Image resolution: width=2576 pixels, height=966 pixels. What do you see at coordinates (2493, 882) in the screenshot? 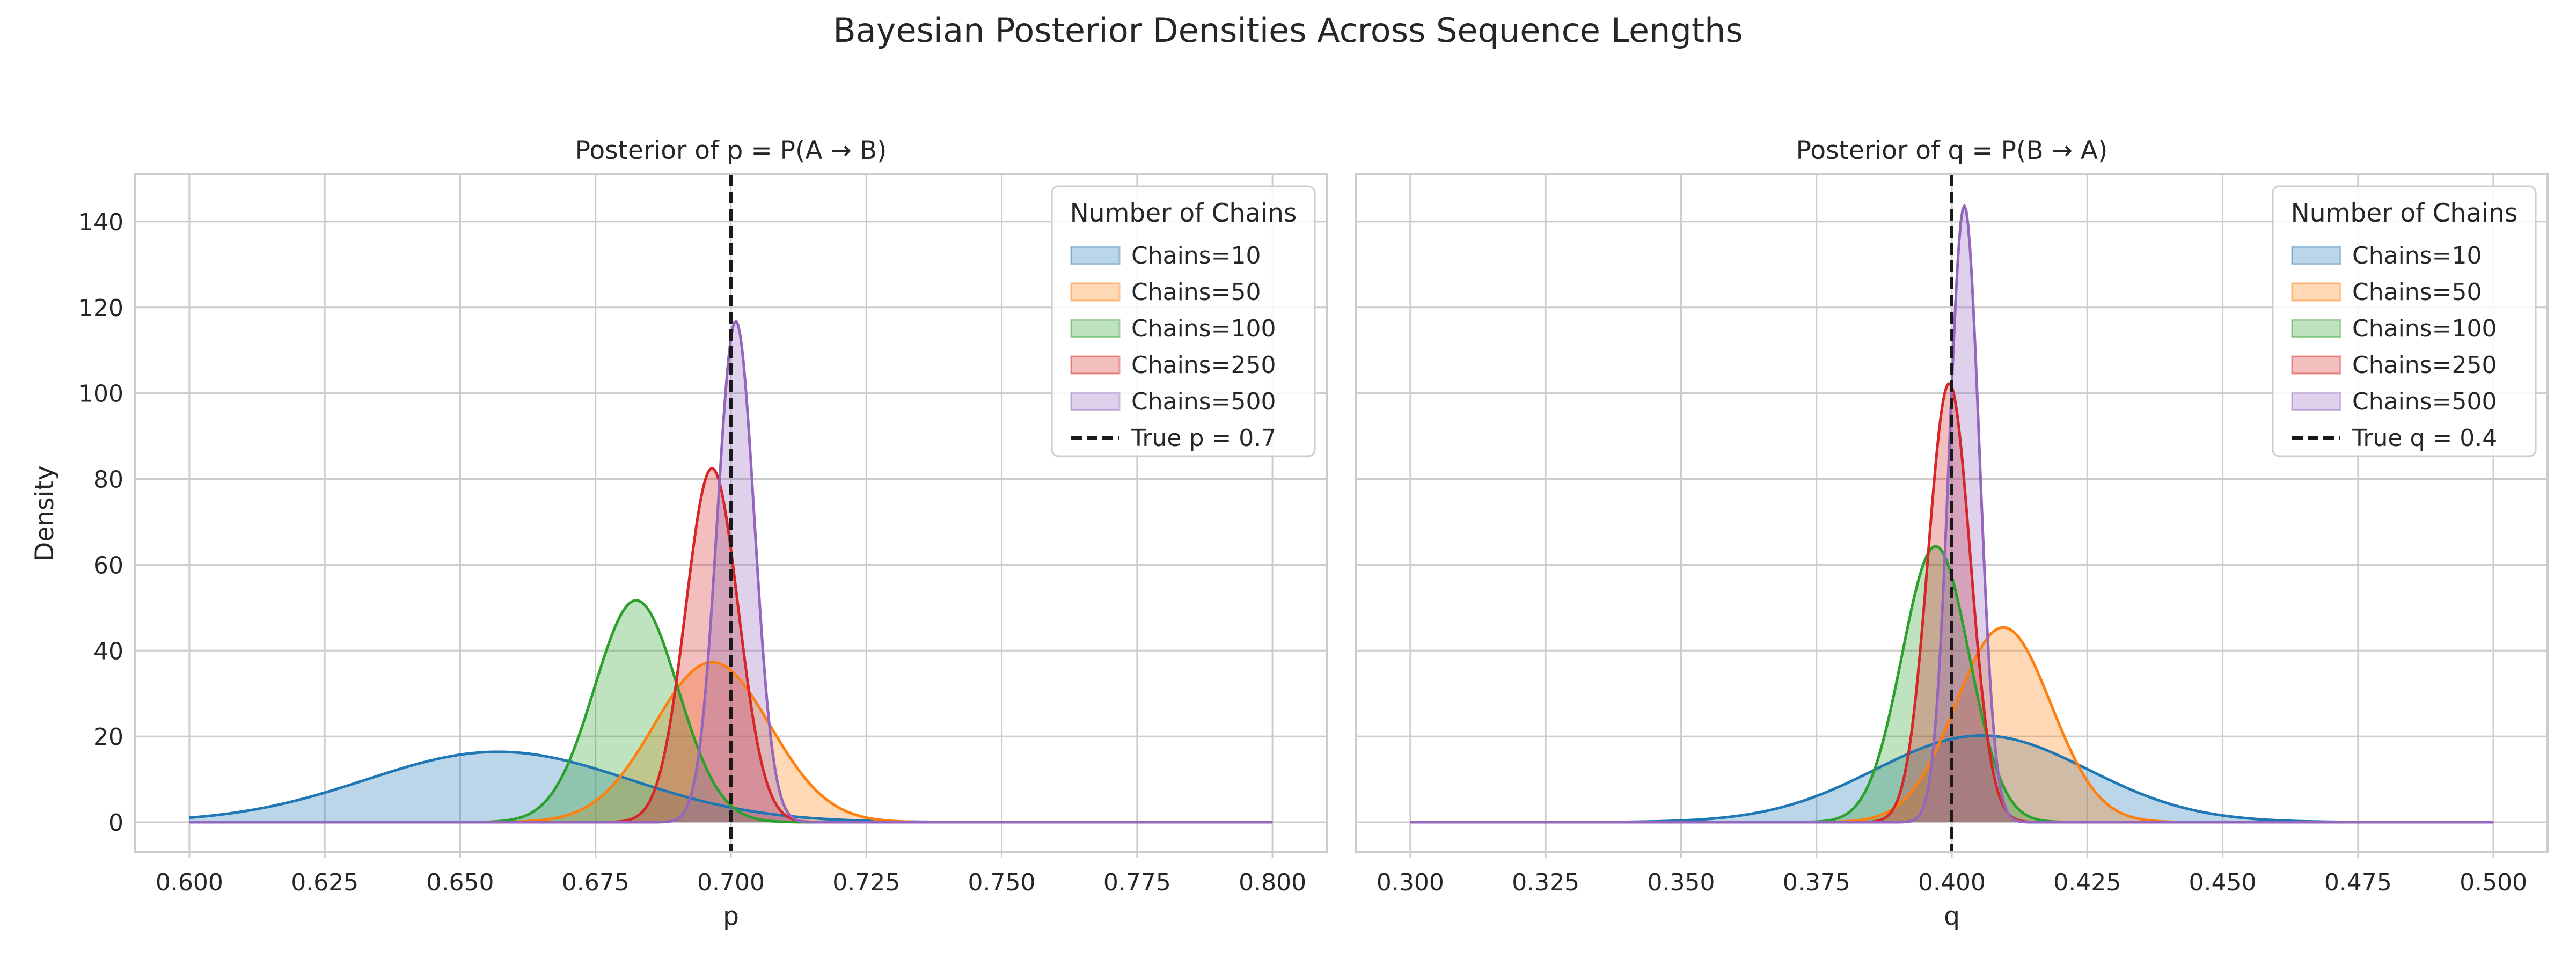
I see `x-tick-label: 0.500` at bounding box center [2493, 882].